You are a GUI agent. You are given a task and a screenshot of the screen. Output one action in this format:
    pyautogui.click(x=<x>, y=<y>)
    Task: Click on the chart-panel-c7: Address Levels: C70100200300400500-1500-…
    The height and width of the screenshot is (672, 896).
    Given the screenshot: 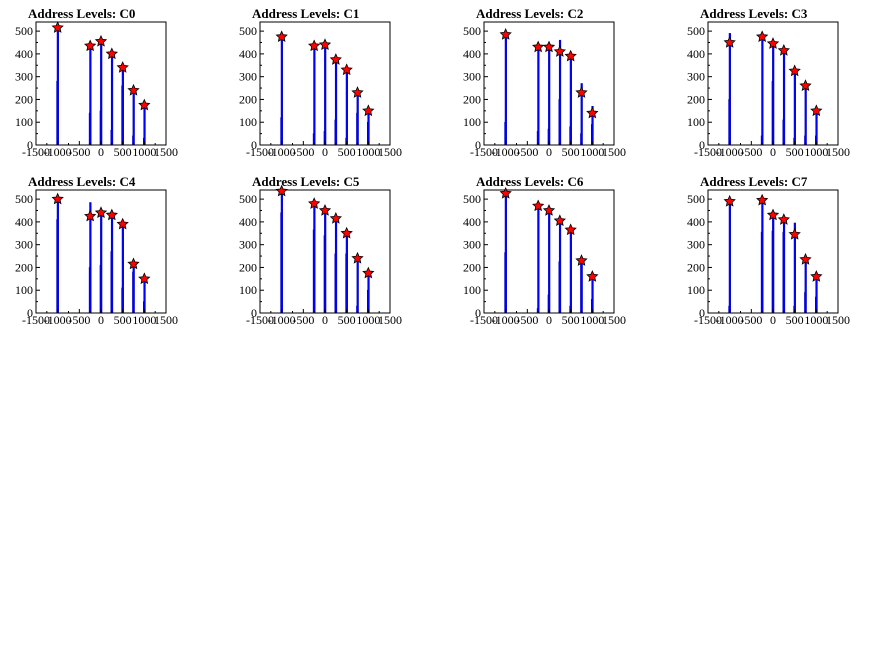 What is the action you would take?
    pyautogui.click(x=768, y=250)
    